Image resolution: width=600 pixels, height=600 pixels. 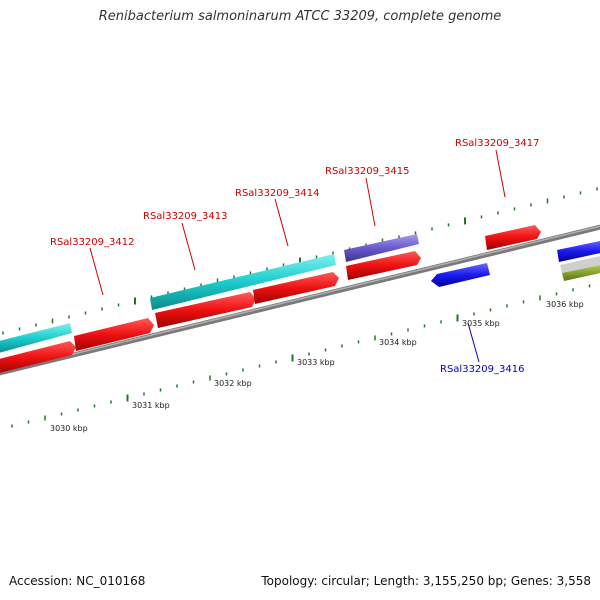 What do you see at coordinates (151, 405) in the screenshot?
I see `kbp-label: 3031 kbp` at bounding box center [151, 405].